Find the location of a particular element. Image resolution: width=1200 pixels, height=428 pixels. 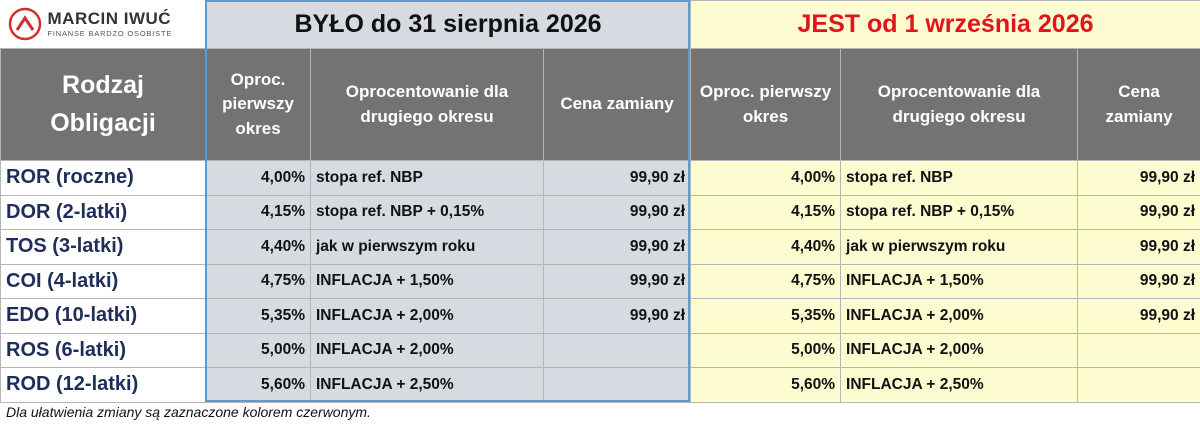

bond-name: COI (4-latki) is located at coordinates (103, 281).